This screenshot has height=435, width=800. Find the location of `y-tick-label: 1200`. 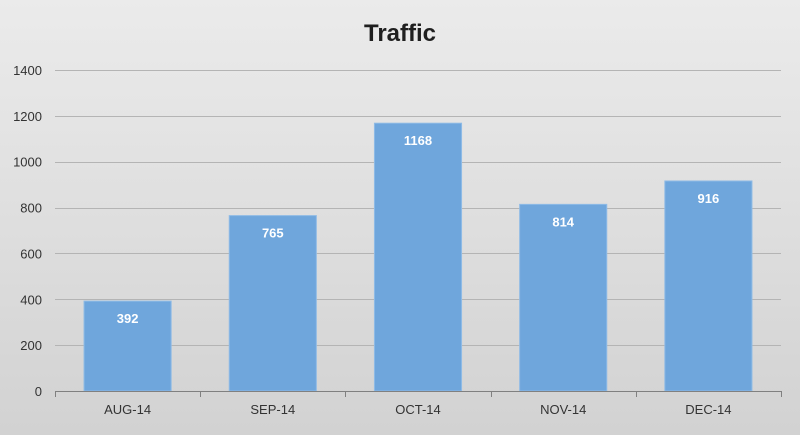

y-tick-label: 1200 is located at coordinates (27, 116).